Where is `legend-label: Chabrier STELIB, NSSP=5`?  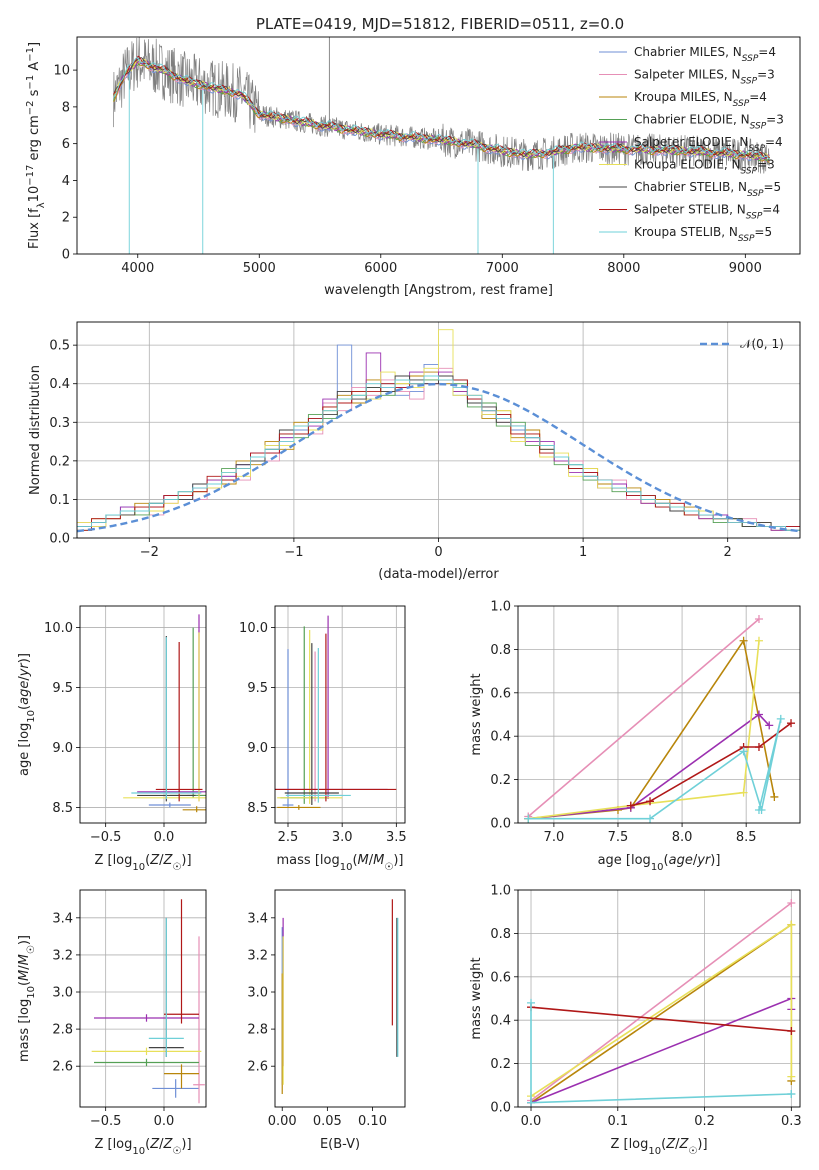 legend-label: Chabrier STELIB, NSSP=5 is located at coordinates (707, 189).